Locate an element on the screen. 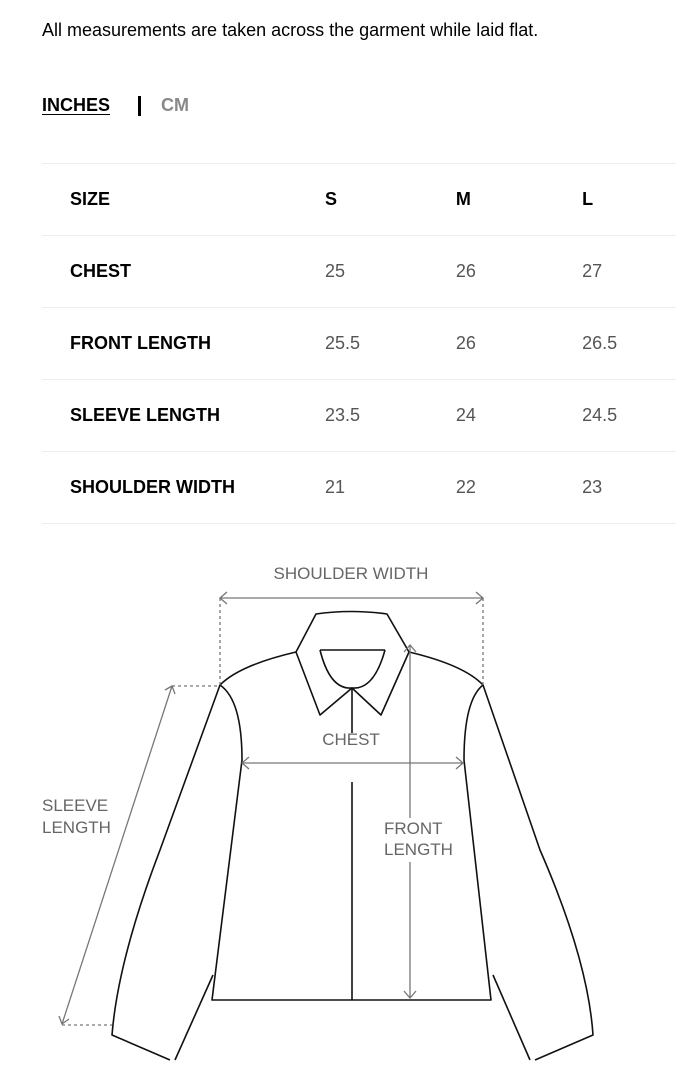 The width and height of the screenshot is (676, 1076). cell-value: 23.5 is located at coordinates (353, 415).